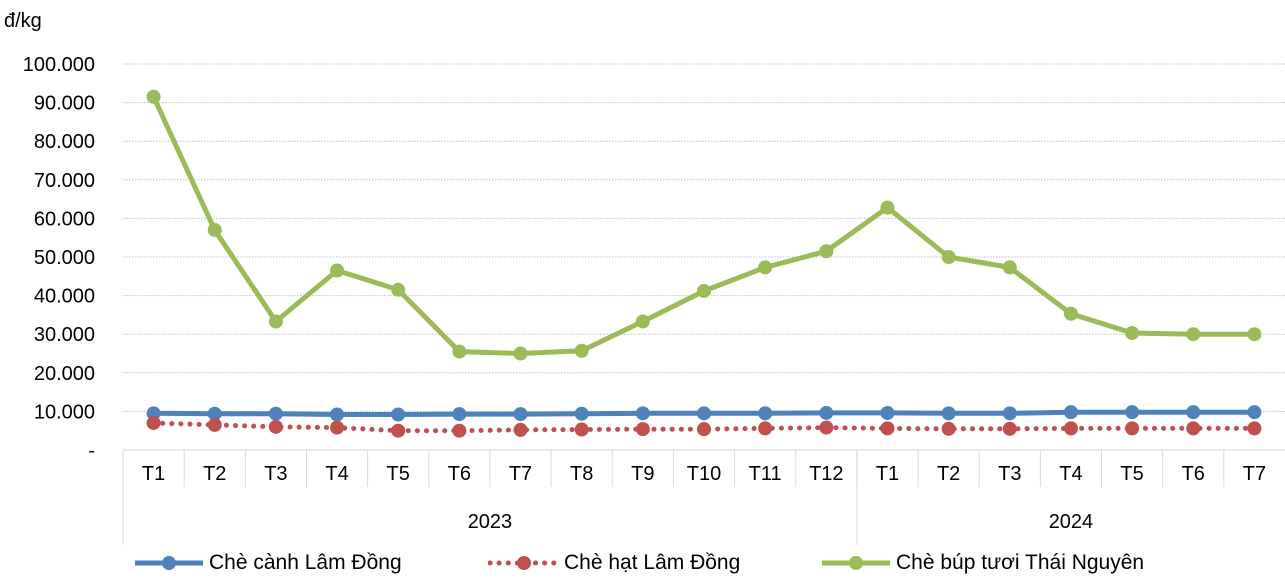  I want to click on x-tick-label: T6, so click(459, 474).